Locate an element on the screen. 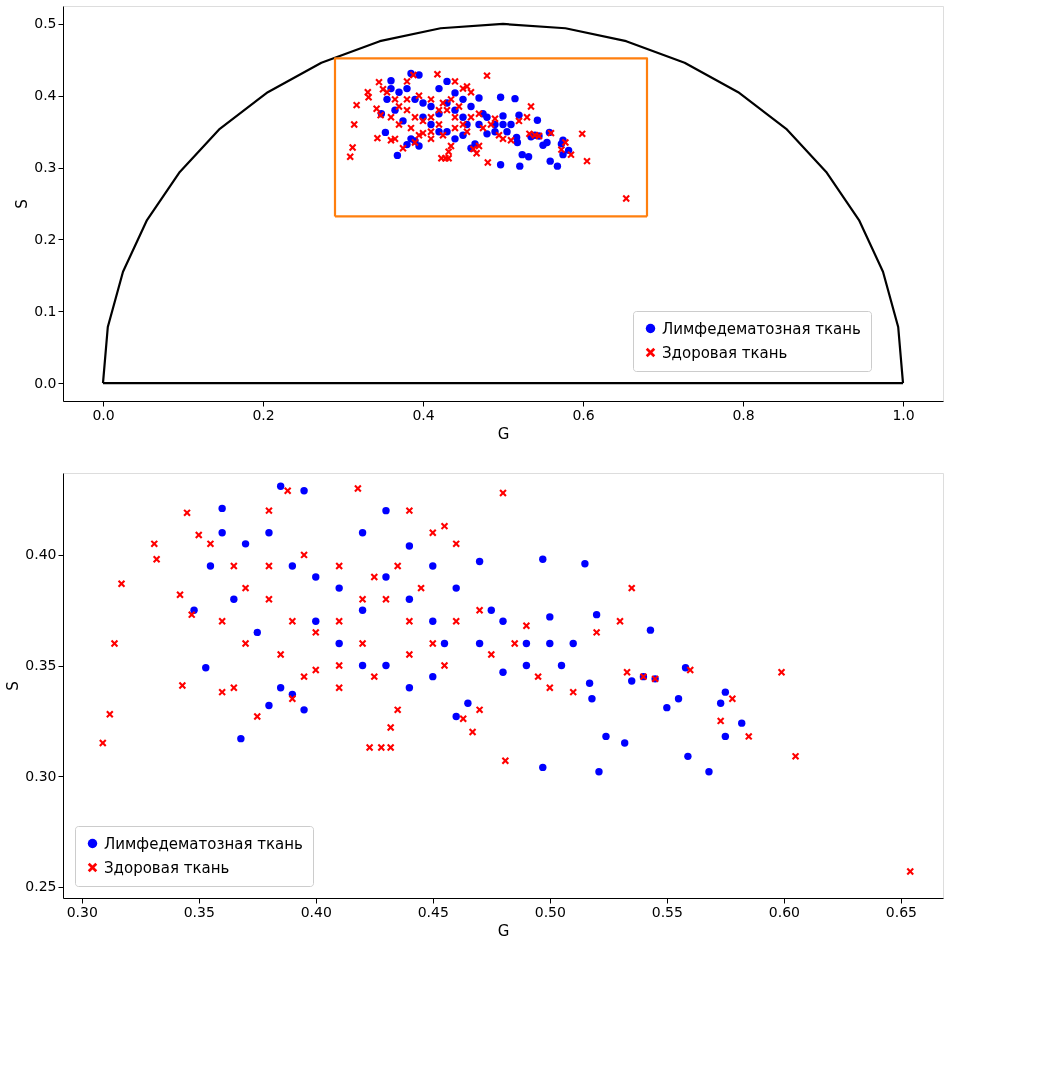  x-tick-label: 0.8 is located at coordinates (743, 414).